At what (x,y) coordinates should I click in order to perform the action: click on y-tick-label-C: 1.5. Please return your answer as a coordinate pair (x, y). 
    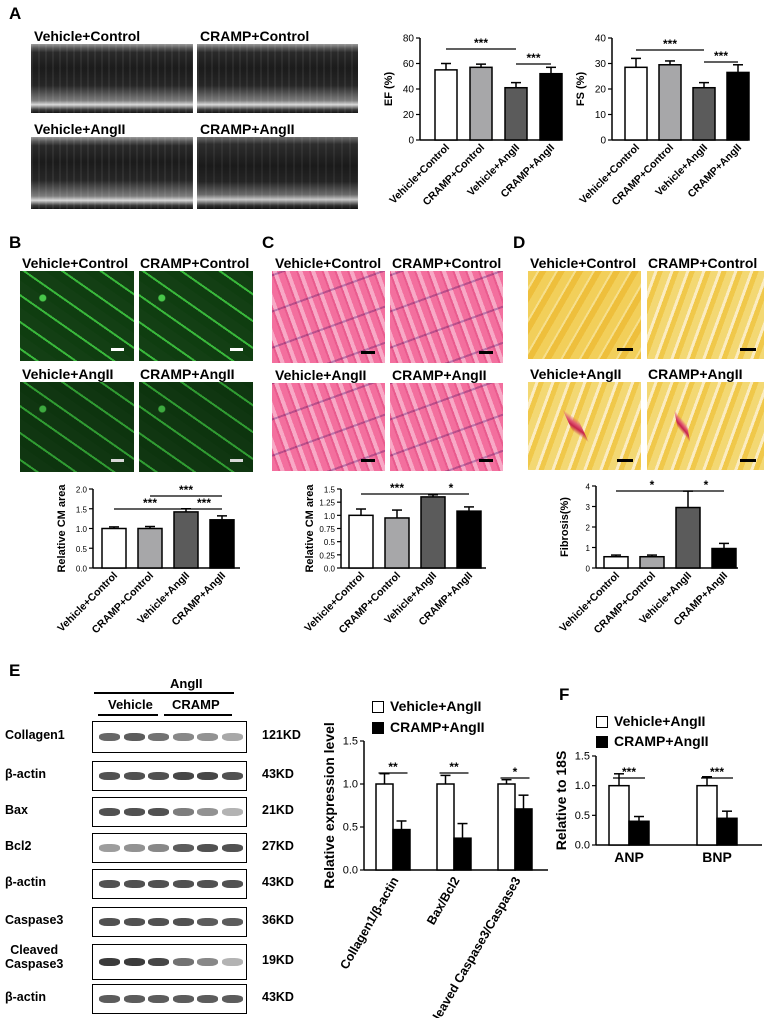
    Looking at the image, I should click on (330, 490).